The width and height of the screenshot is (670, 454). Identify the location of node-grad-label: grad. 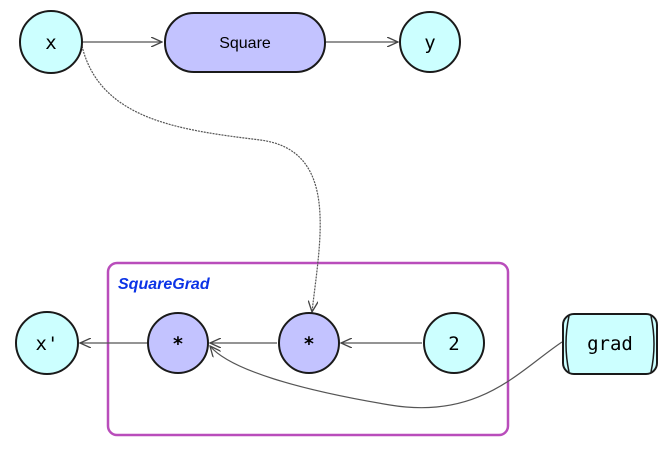
(610, 344).